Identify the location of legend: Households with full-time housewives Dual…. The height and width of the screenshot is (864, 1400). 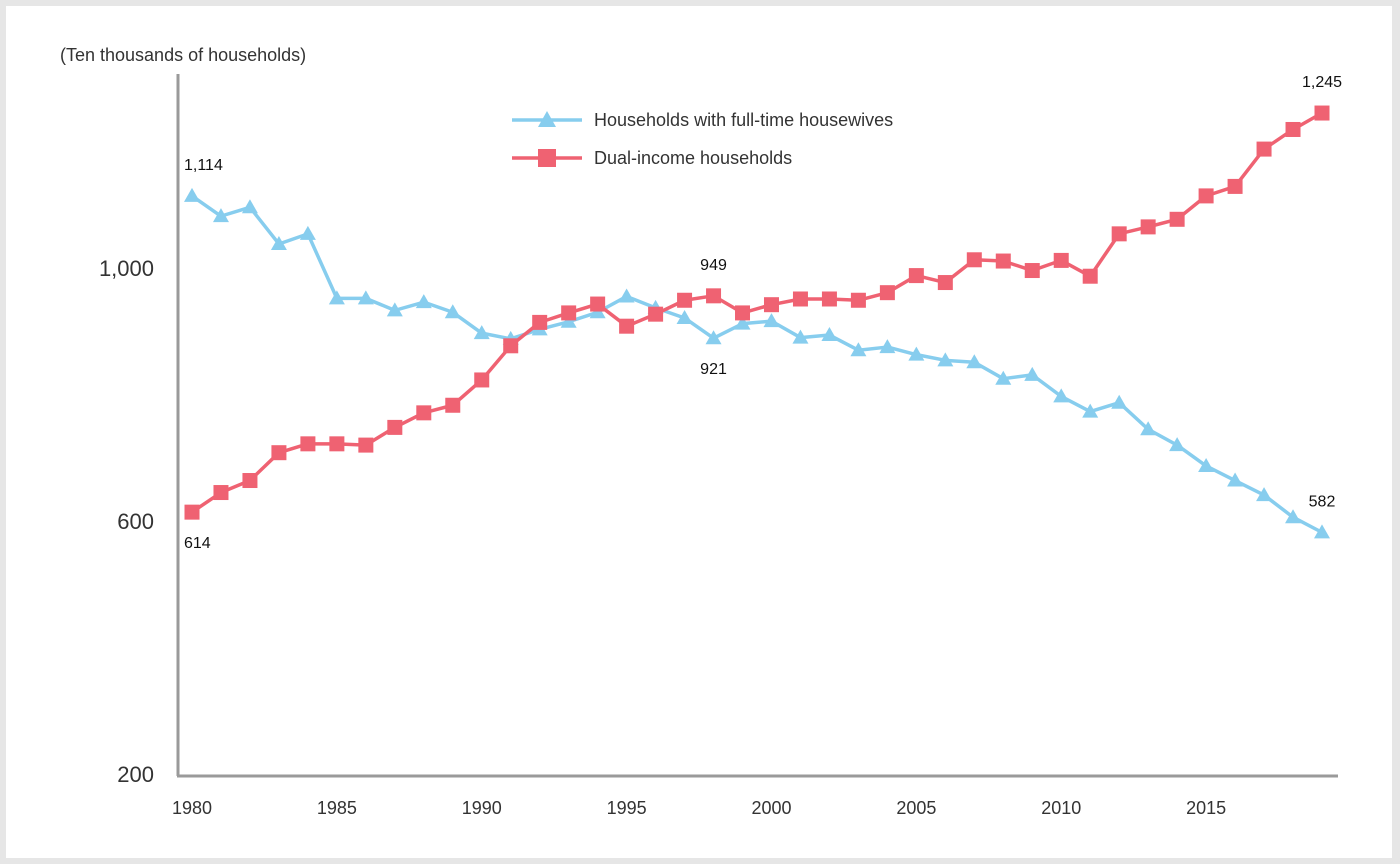
(702, 139).